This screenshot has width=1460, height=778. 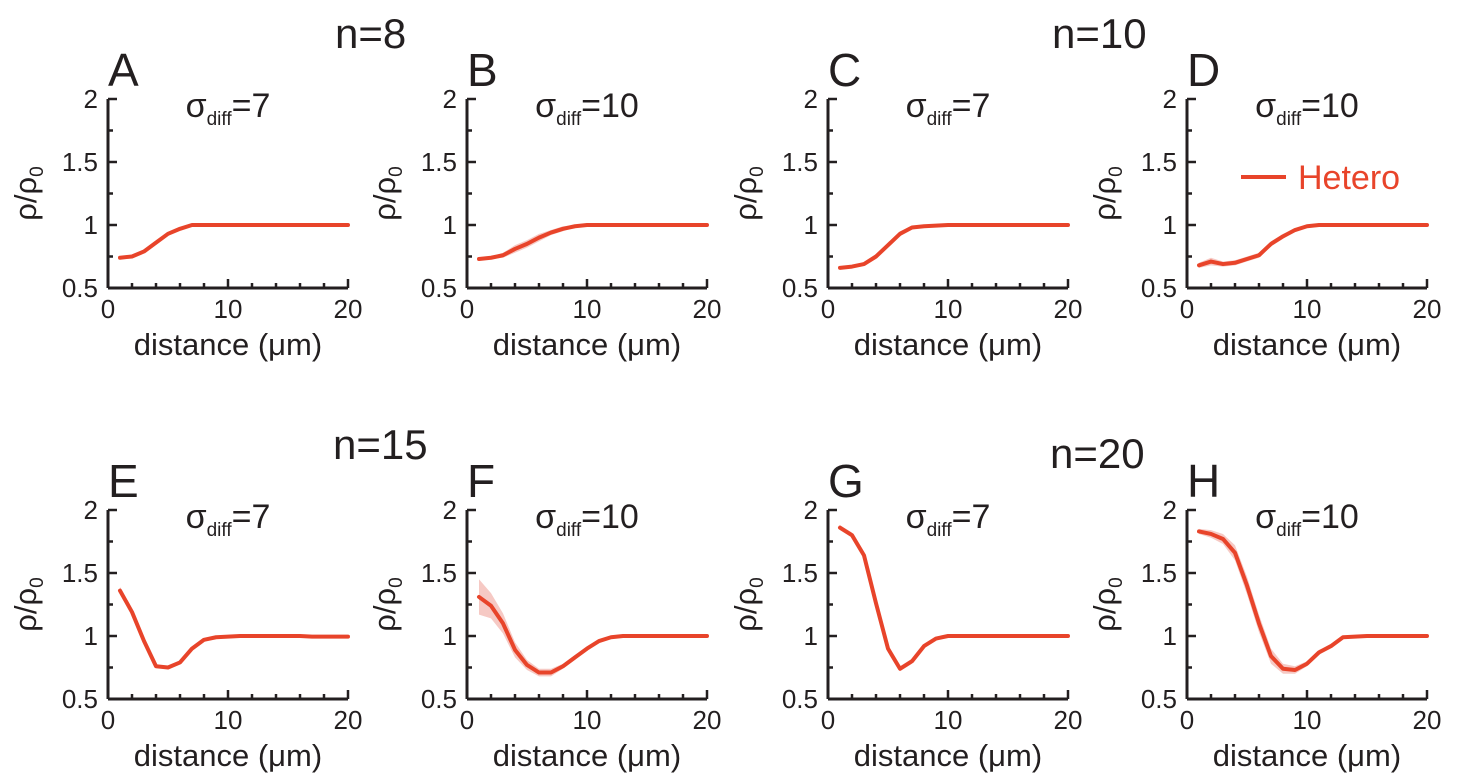 I want to click on y-tick-label-b-2: 1.5, so click(x=439, y=162).